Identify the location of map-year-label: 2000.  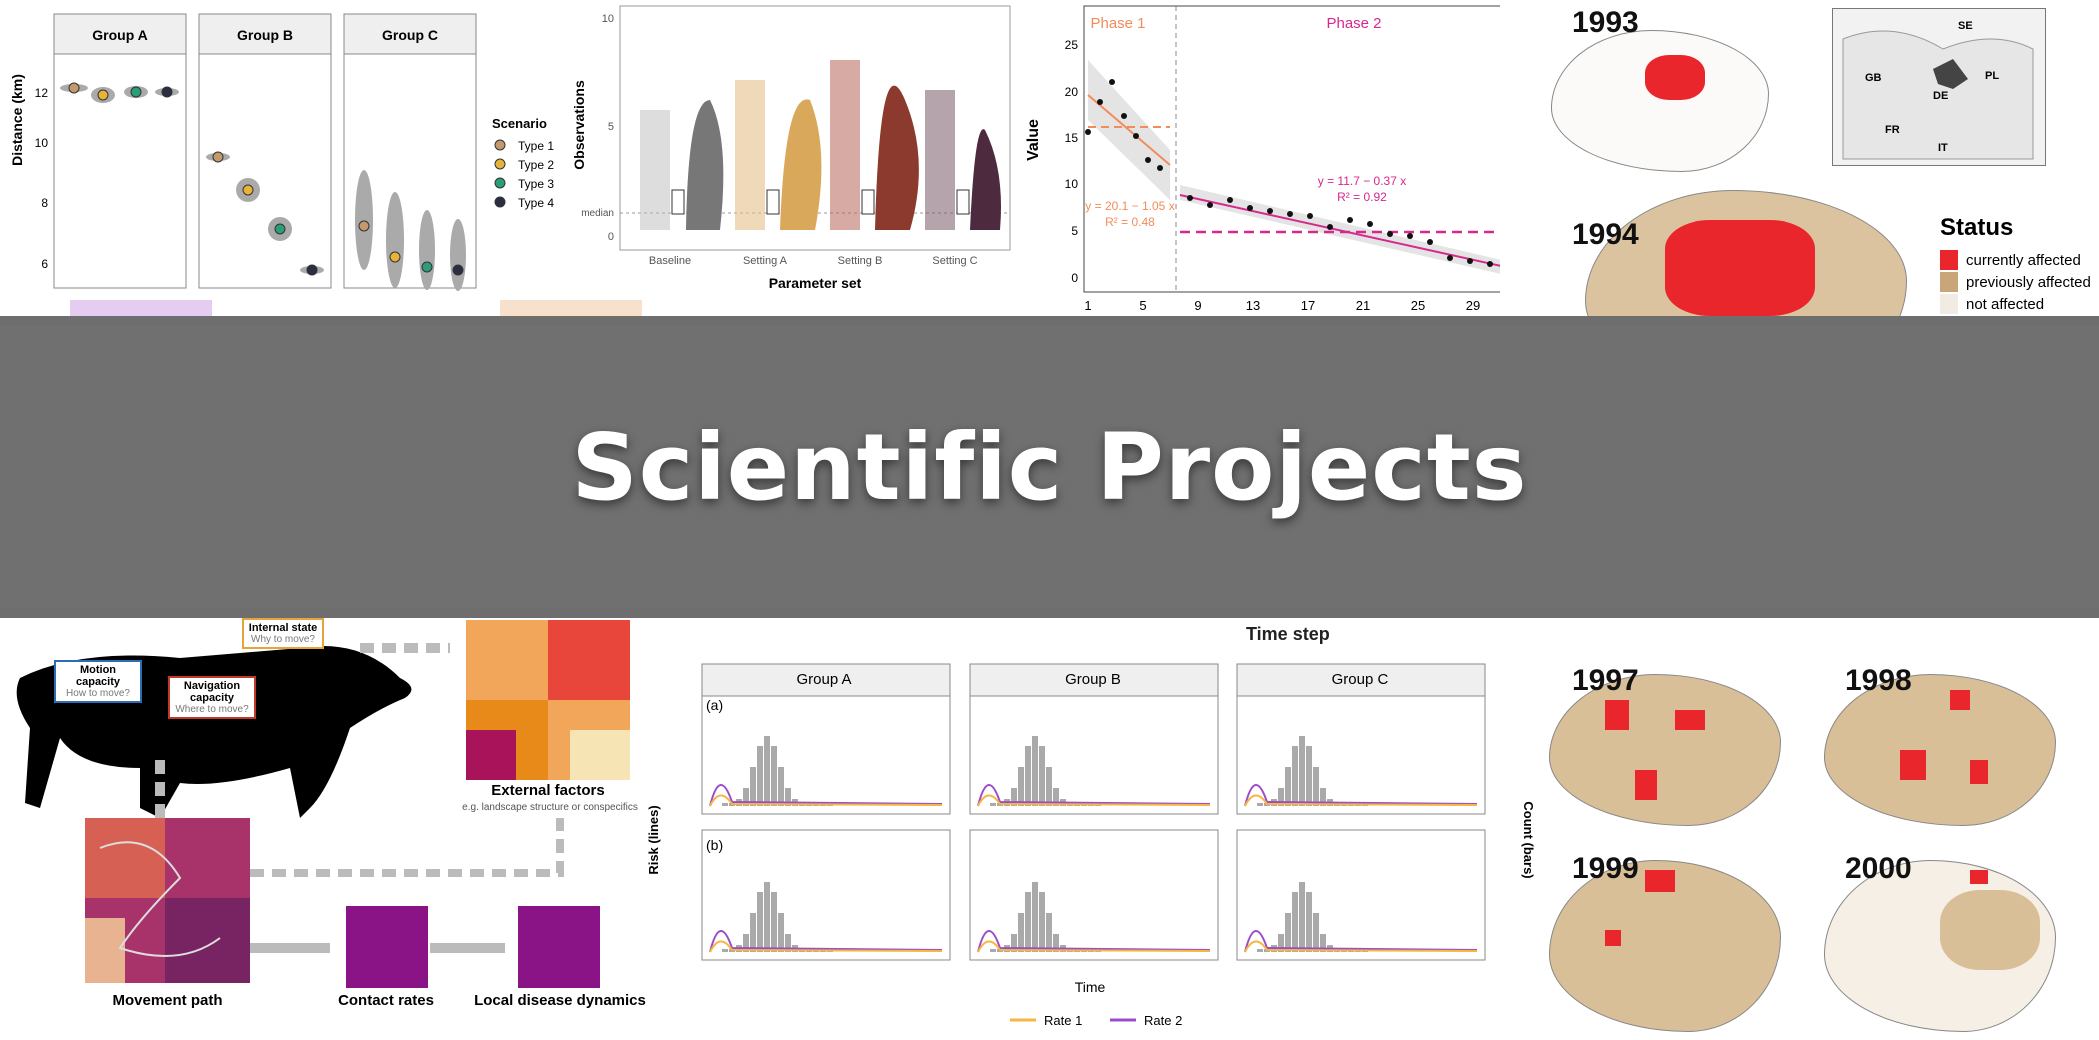
(1878, 868).